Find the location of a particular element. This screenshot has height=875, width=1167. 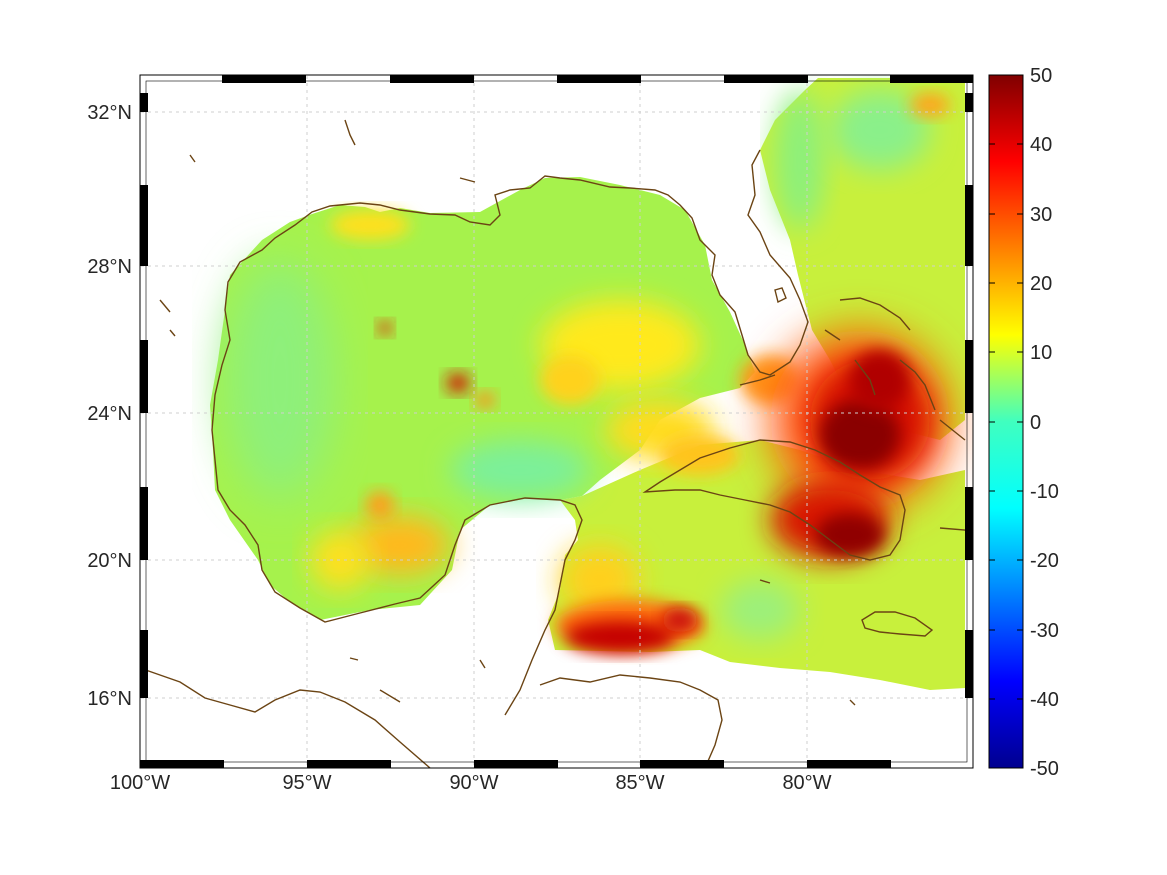

x-tick-label: 80°W is located at coordinates (806, 783).